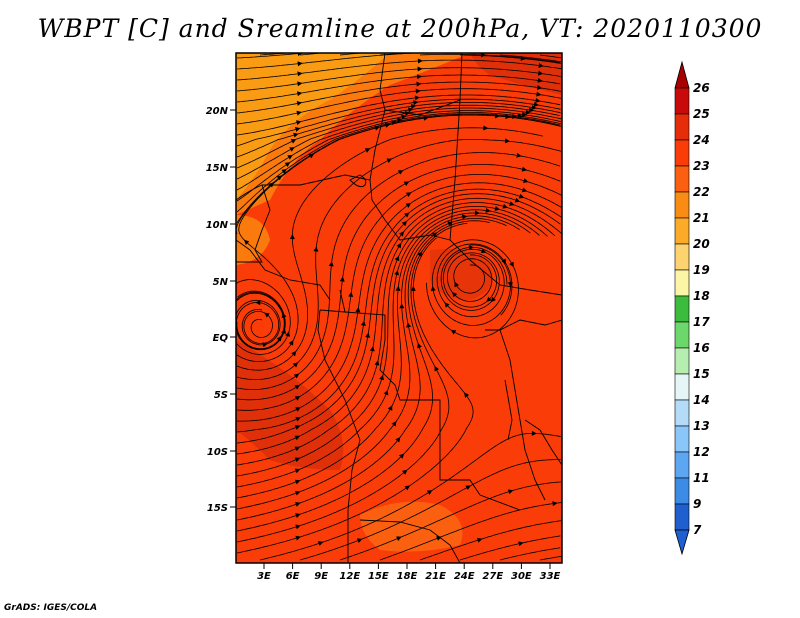 Image resolution: width=800 pixels, height=618 pixels. I want to click on colorbar-label: 17, so click(701, 322).